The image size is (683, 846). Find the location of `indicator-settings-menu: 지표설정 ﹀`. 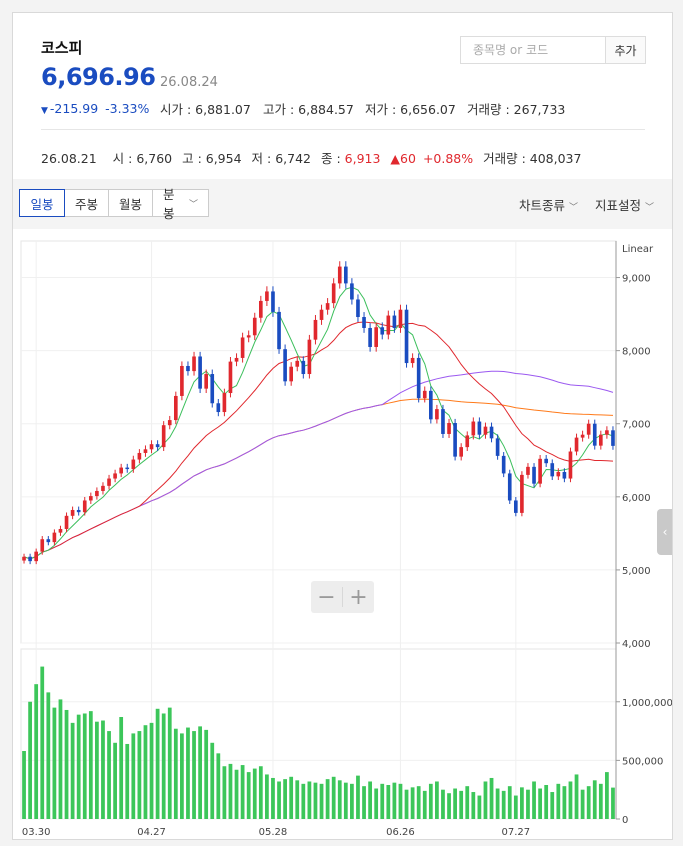

indicator-settings-menu: 지표설정 ﹀ is located at coordinates (625, 205).